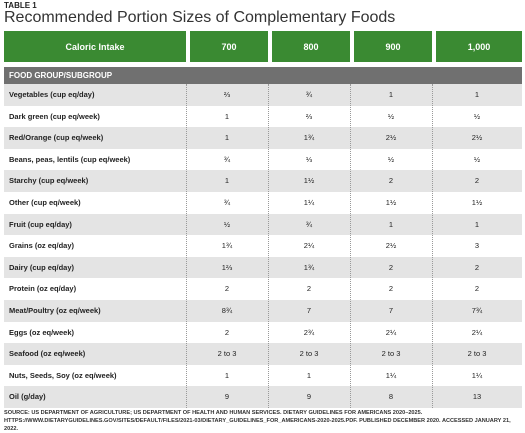  Describe the element at coordinates (263, 333) in the screenshot. I see `table-row: Eggs (oz eq/week) 2 2¾ 2¼ 2¼` at that location.